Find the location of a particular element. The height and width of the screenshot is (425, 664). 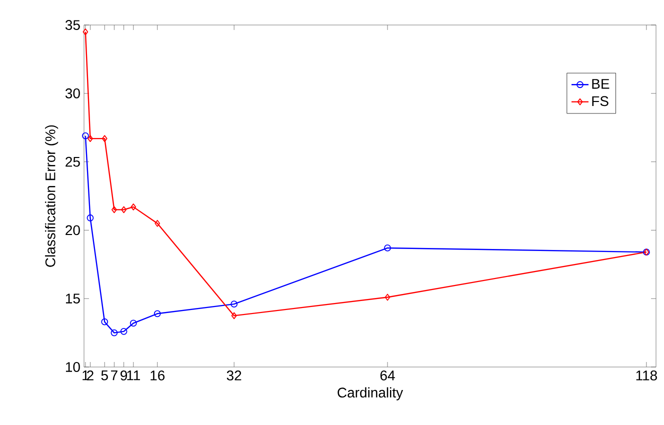

y-tick-label: 15 is located at coordinates (73, 299).